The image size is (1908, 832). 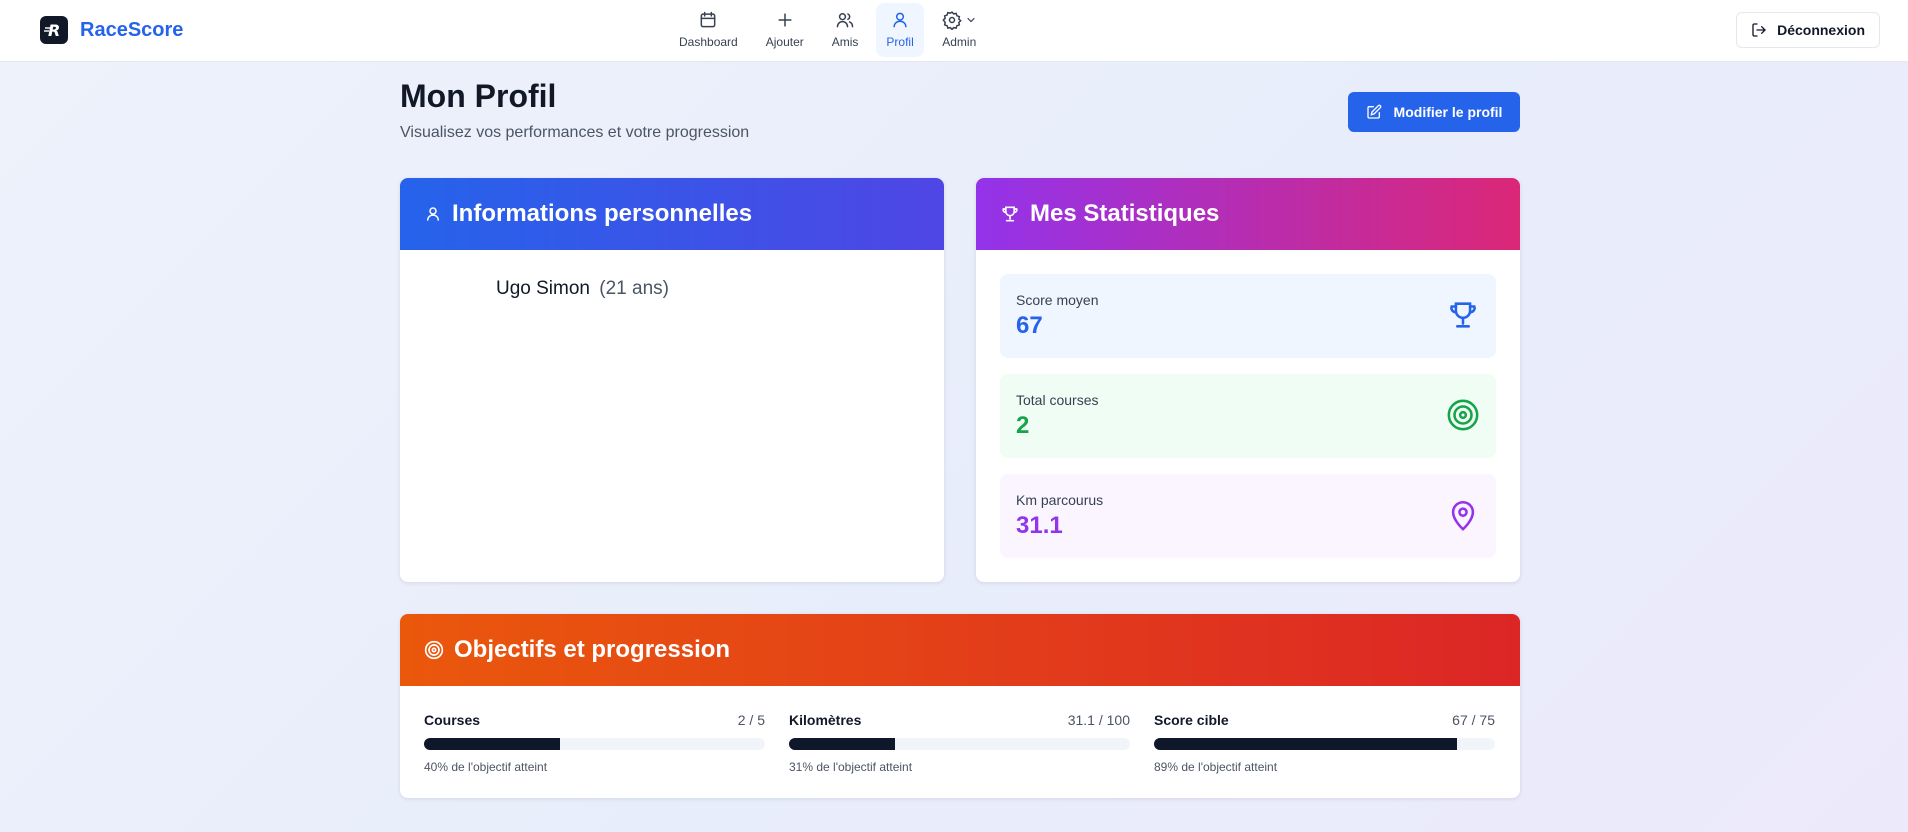 What do you see at coordinates (1098, 720) in the screenshot?
I see `goal-value: 31.1 / 100` at bounding box center [1098, 720].